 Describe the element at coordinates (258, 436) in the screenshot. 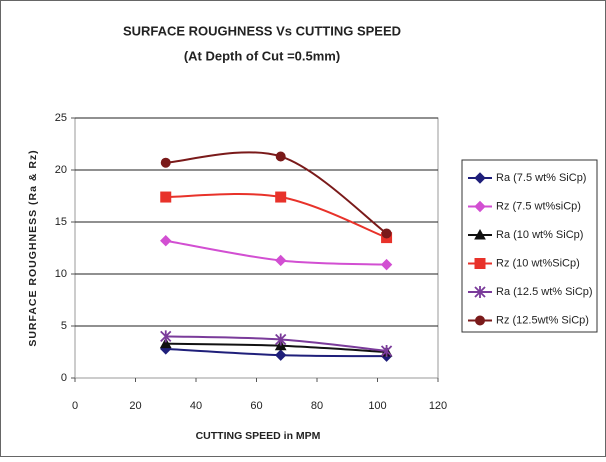

I see `x-axis-label: CUTTING SPEED in MPM` at that location.